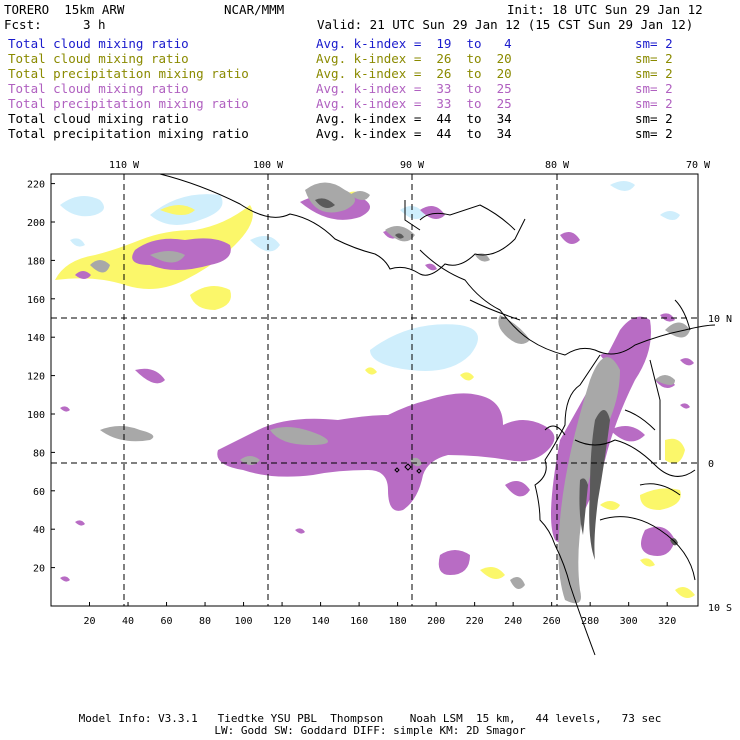 This screenshot has height=740, width=740. Describe the element at coordinates (39, 453) in the screenshot. I see `y-tick-label: 80` at that location.